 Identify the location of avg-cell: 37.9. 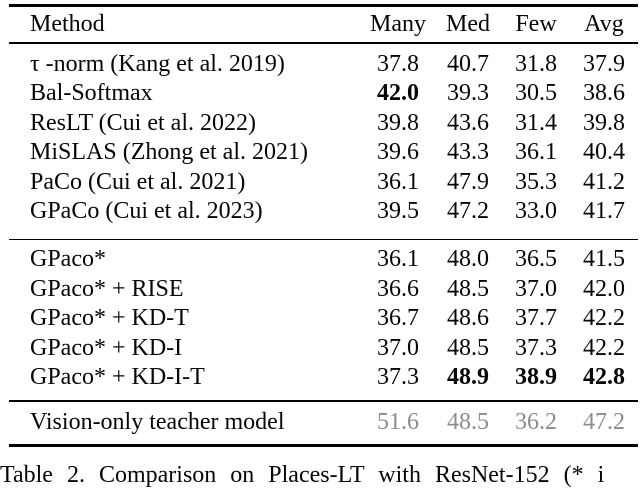
(604, 63).